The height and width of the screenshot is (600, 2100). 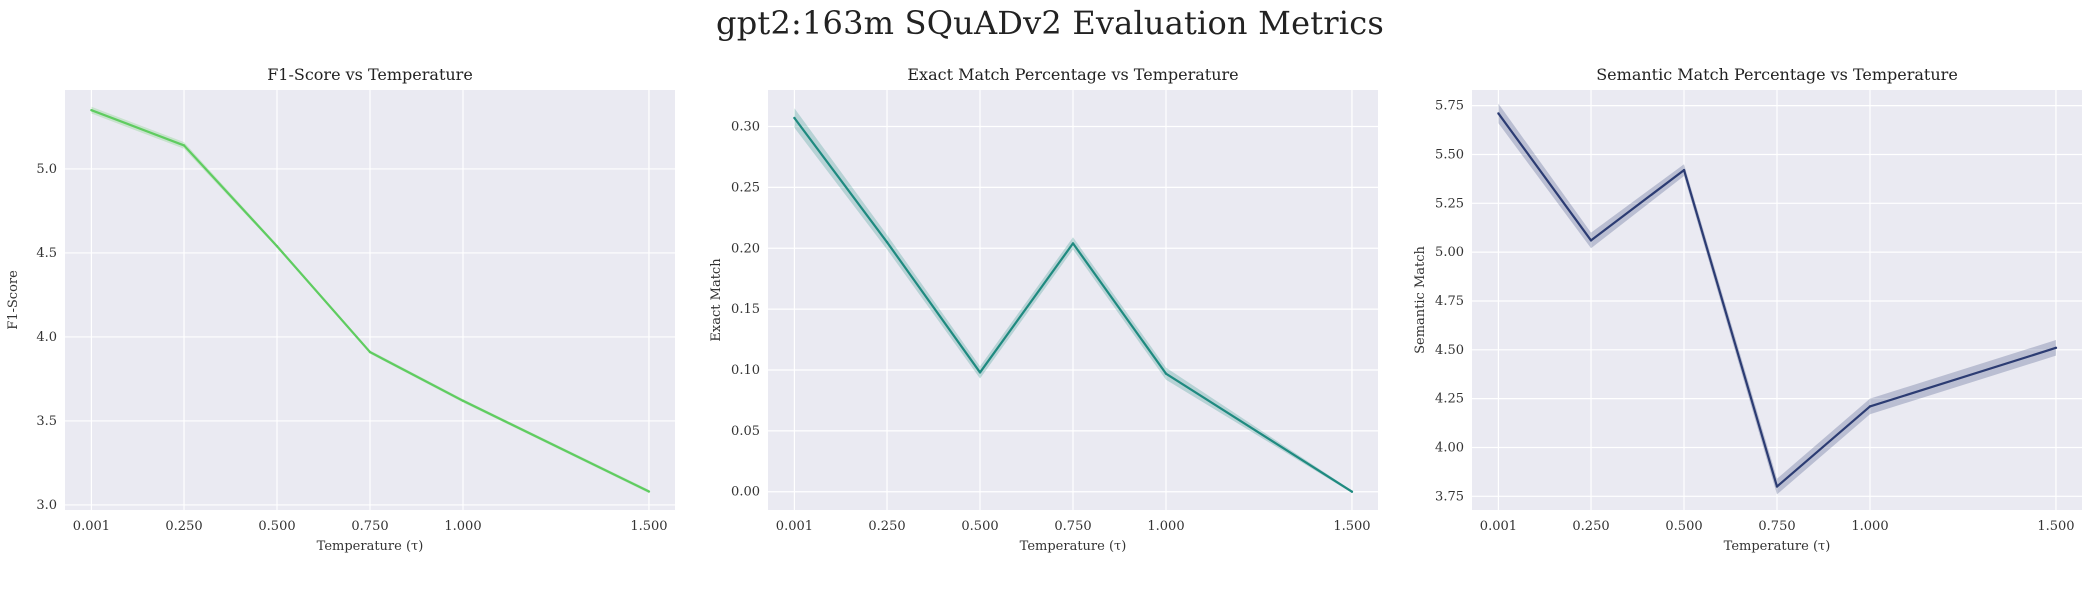 What do you see at coordinates (745, 370) in the screenshot?
I see `y-tick-label: 0.10` at bounding box center [745, 370].